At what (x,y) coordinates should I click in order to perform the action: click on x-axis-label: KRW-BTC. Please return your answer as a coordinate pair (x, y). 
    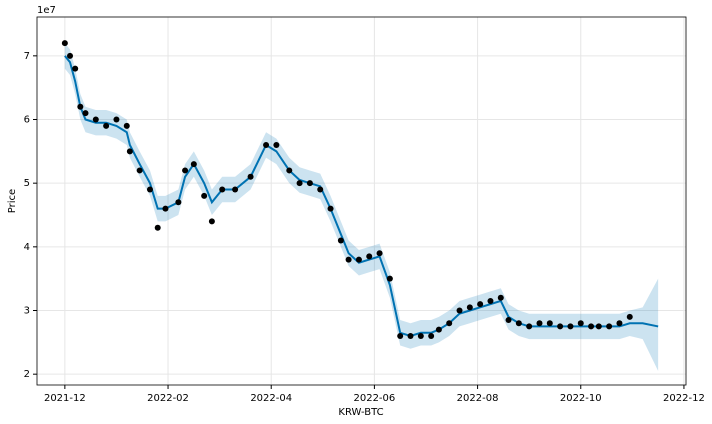
    Looking at the image, I should click on (360, 412).